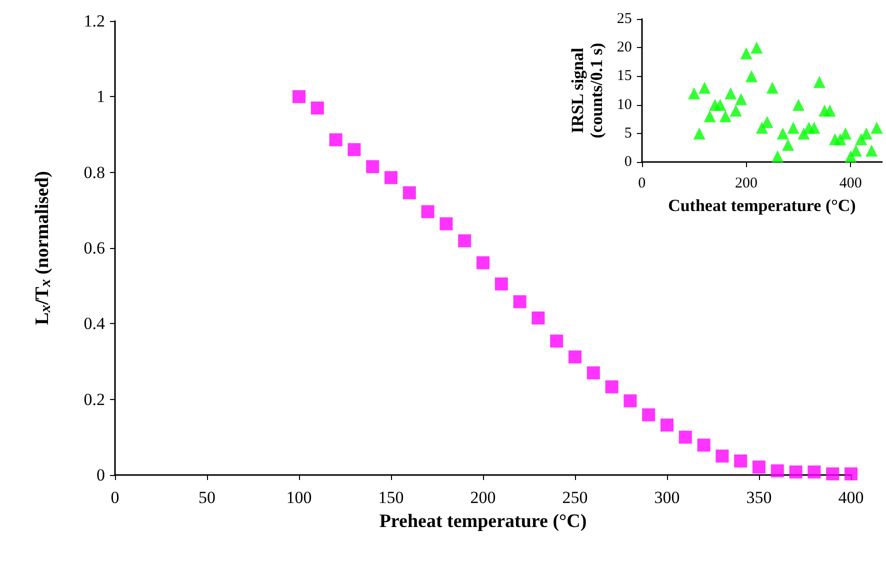 This screenshot has height=568, width=886. Describe the element at coordinates (762, 205) in the screenshot. I see `x-axis-title: Cutheat temperature (°C)` at that location.